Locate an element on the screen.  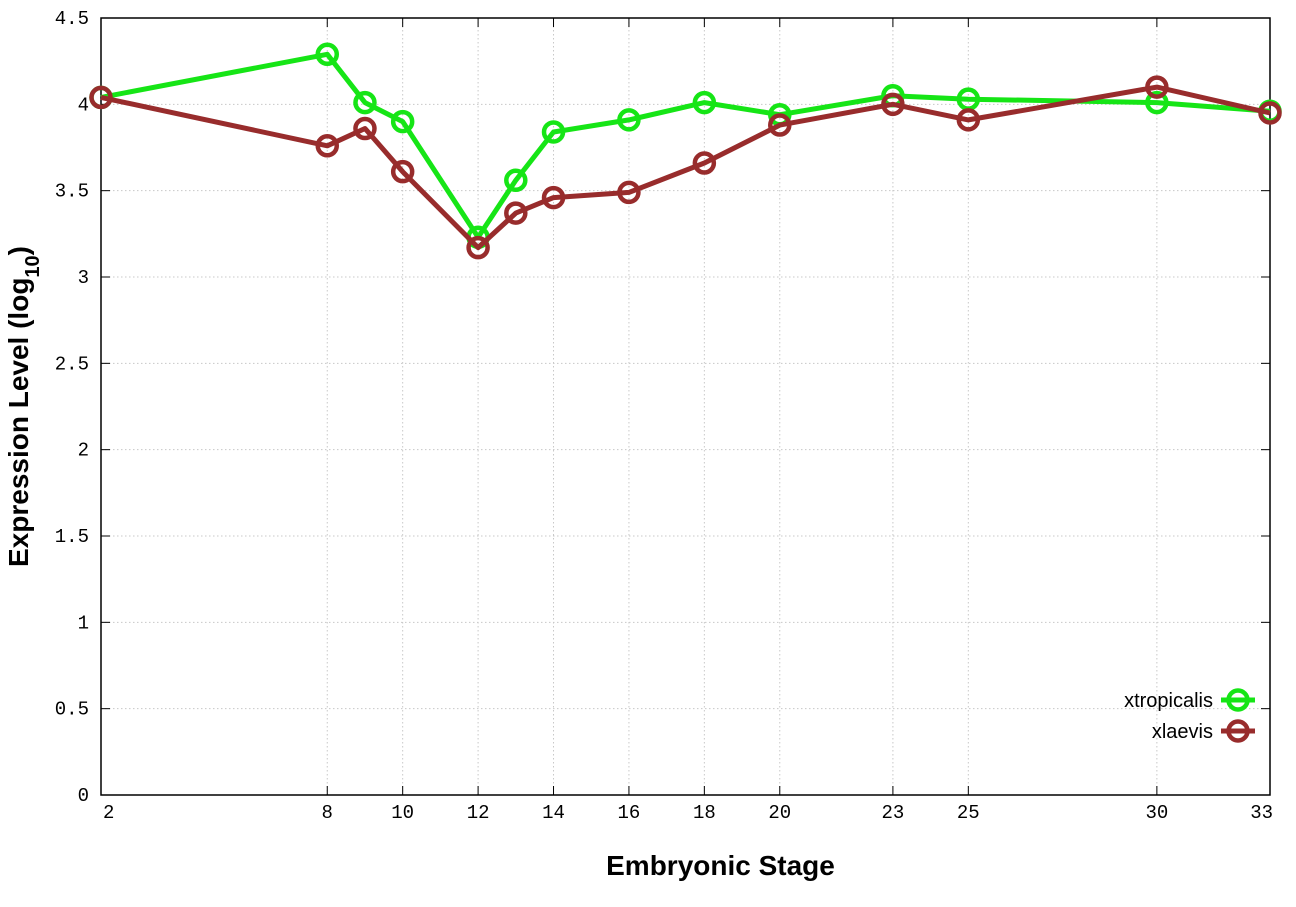
y-tick-label: 2 is located at coordinates (83, 451).